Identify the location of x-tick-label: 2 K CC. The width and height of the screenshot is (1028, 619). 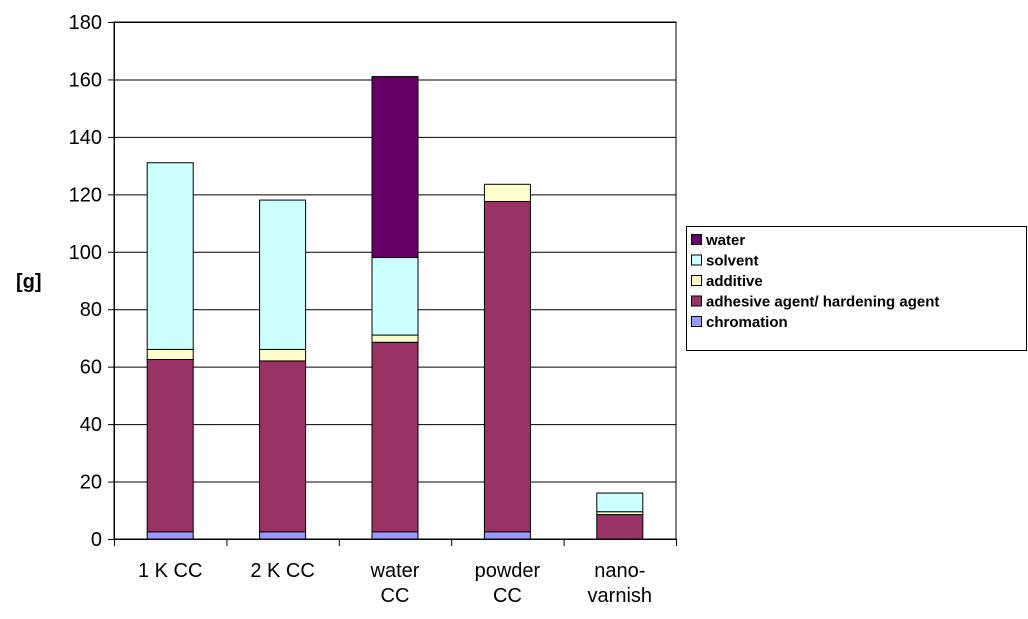
(282, 571).